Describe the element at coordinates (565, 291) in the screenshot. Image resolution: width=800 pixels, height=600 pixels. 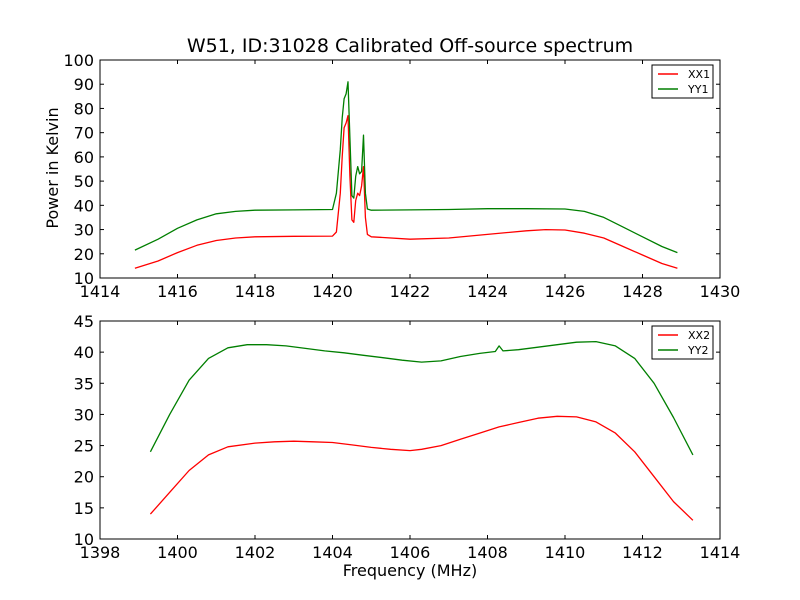
I see `x-tick-label: 1426` at that location.